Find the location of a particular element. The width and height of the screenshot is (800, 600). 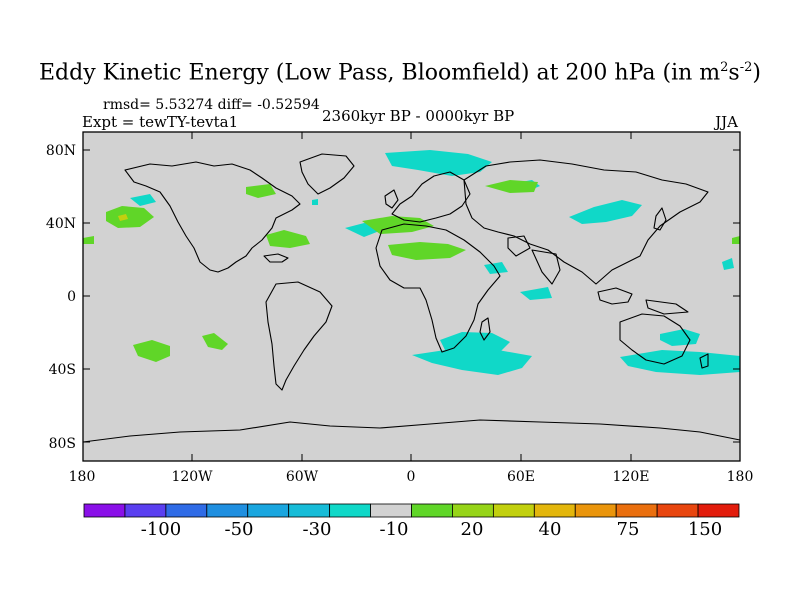

lat-label-40s: 40S is located at coordinates (62, 370).